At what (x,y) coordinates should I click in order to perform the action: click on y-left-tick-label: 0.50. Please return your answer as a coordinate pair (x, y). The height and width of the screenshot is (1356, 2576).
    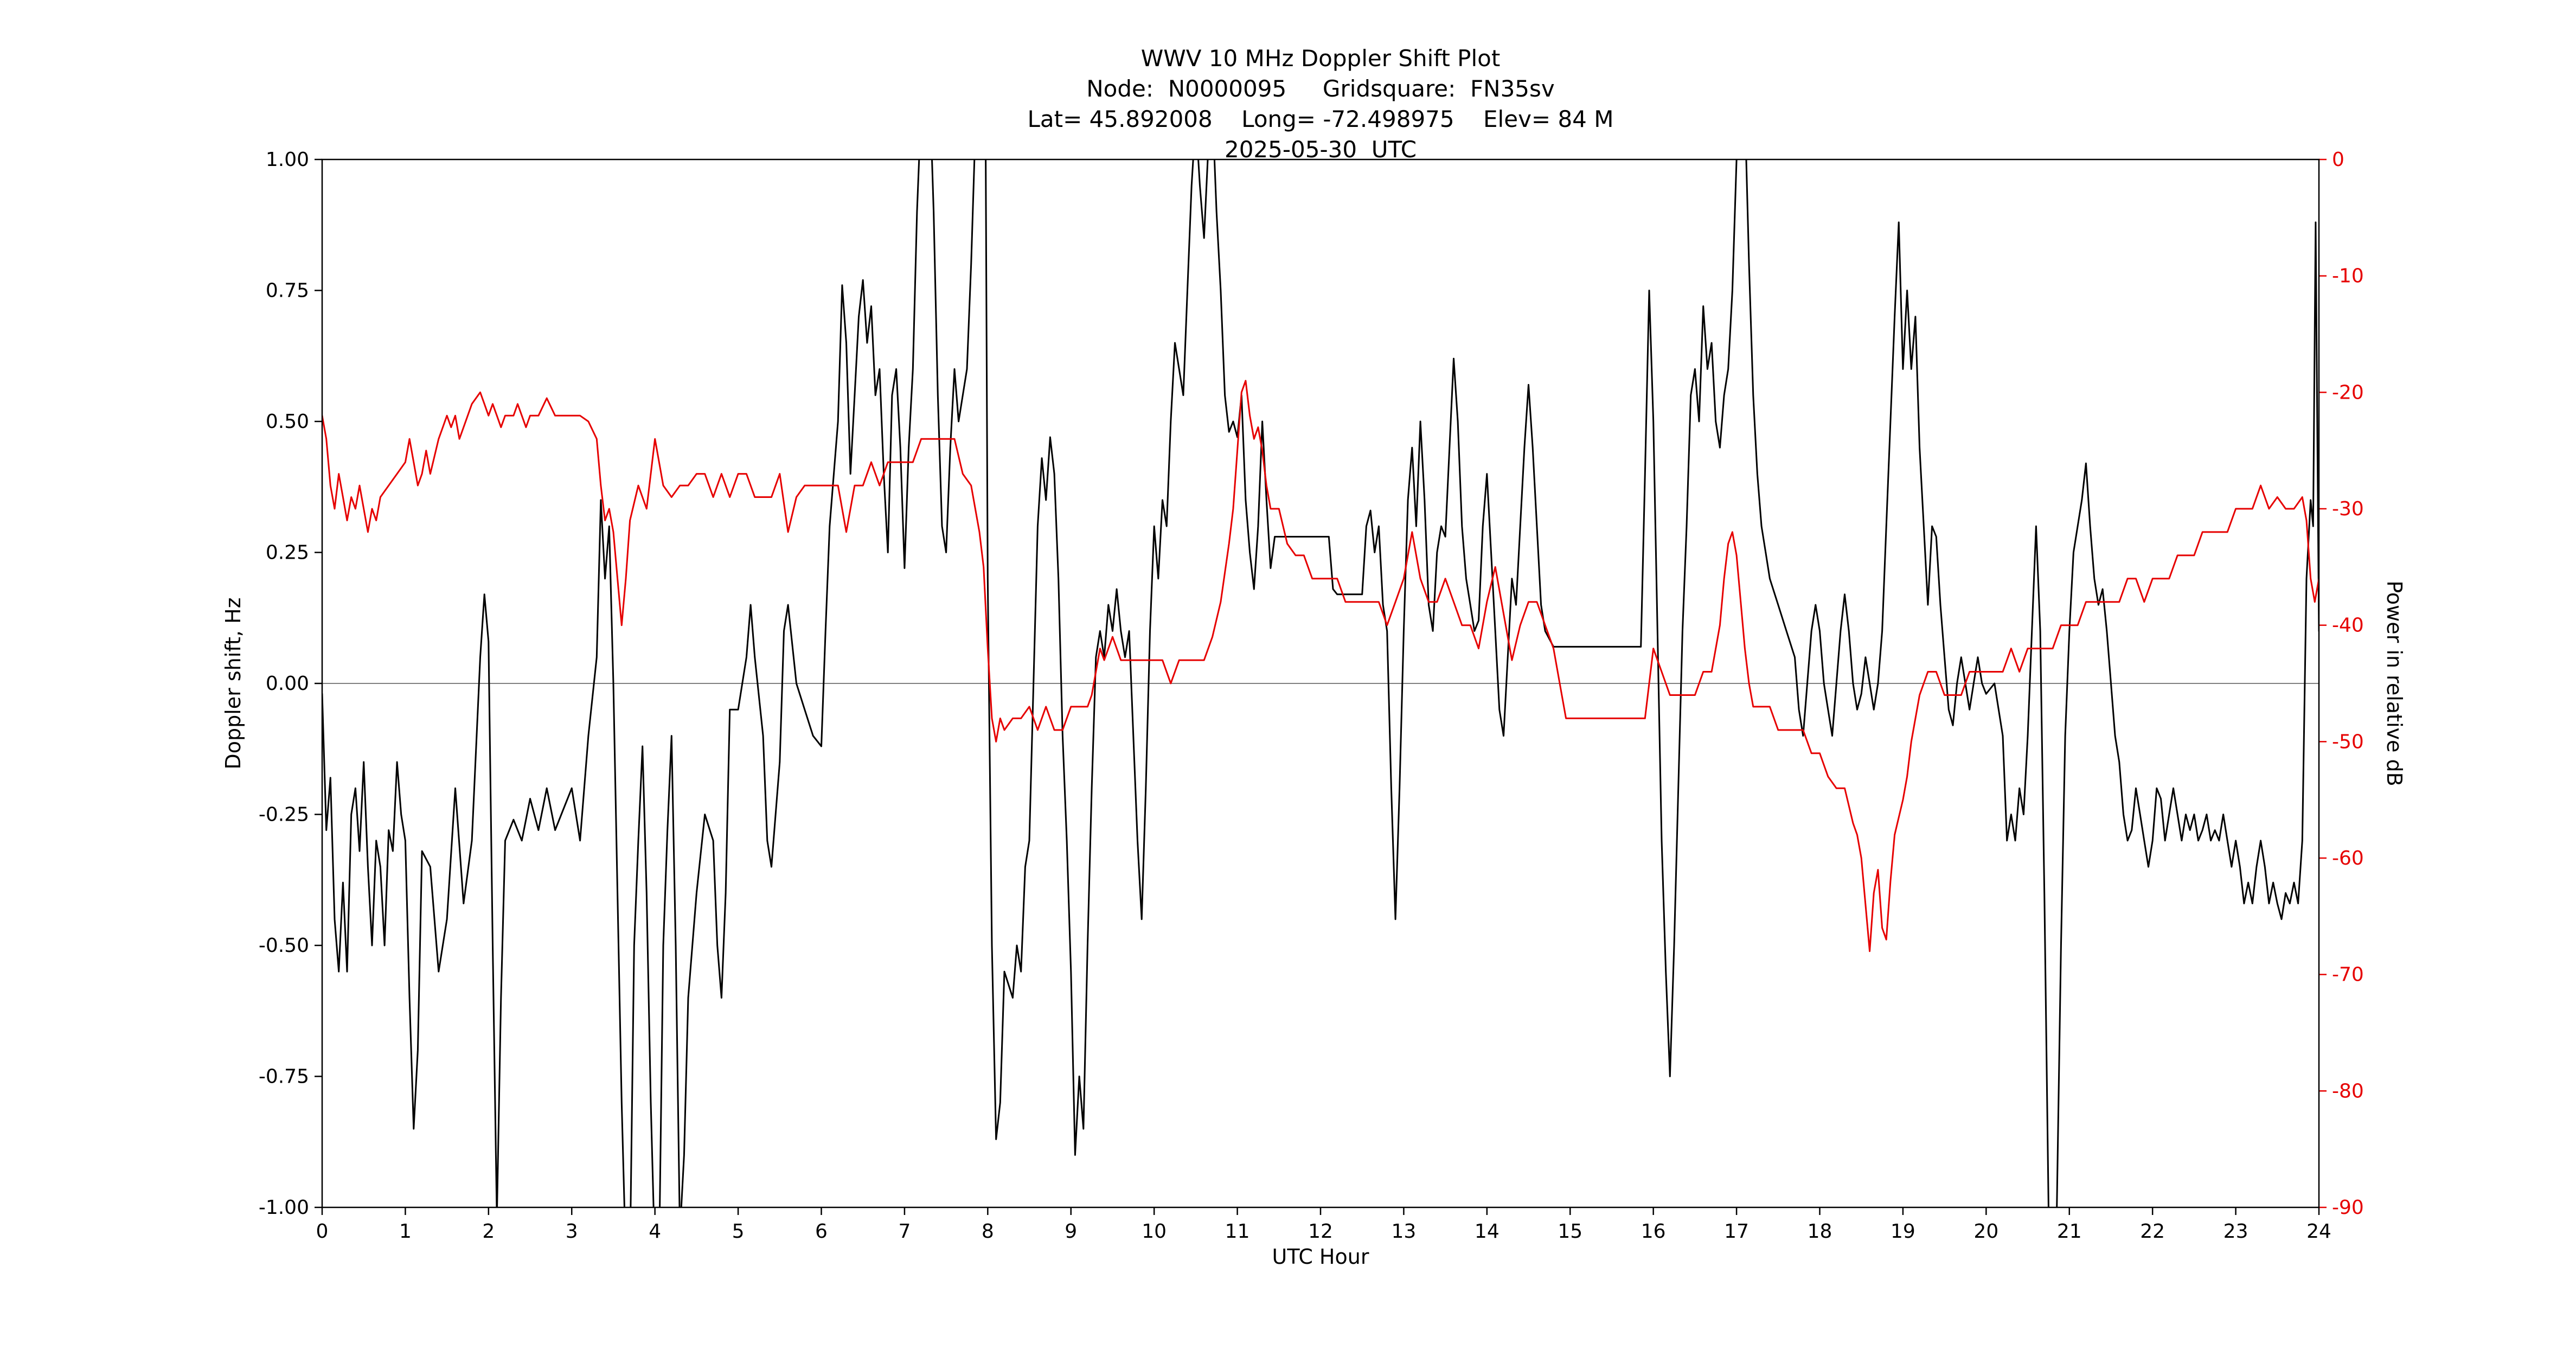
    Looking at the image, I should click on (287, 422).